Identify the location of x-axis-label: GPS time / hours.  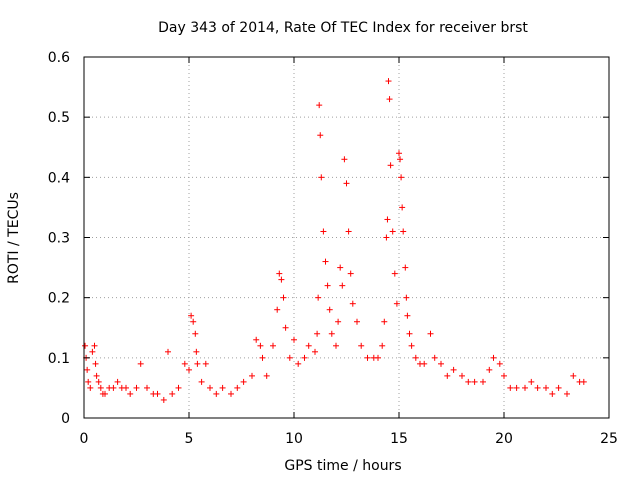
(342, 466).